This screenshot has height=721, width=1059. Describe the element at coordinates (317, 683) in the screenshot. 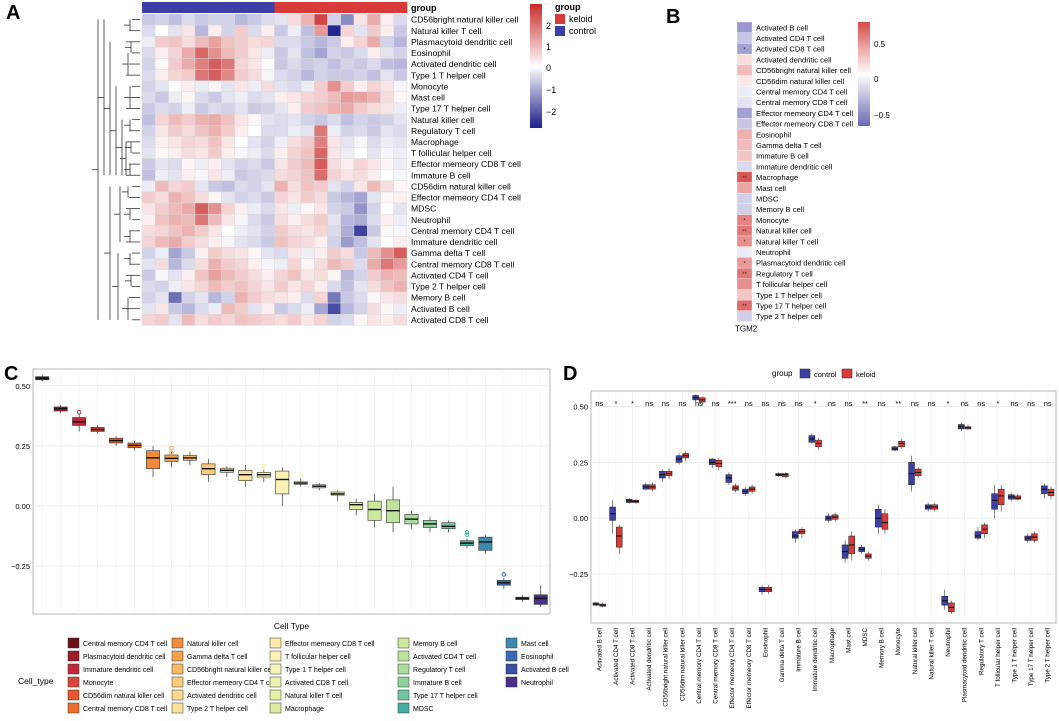

I see `legend-entry: Activated CD8 T cell` at that location.